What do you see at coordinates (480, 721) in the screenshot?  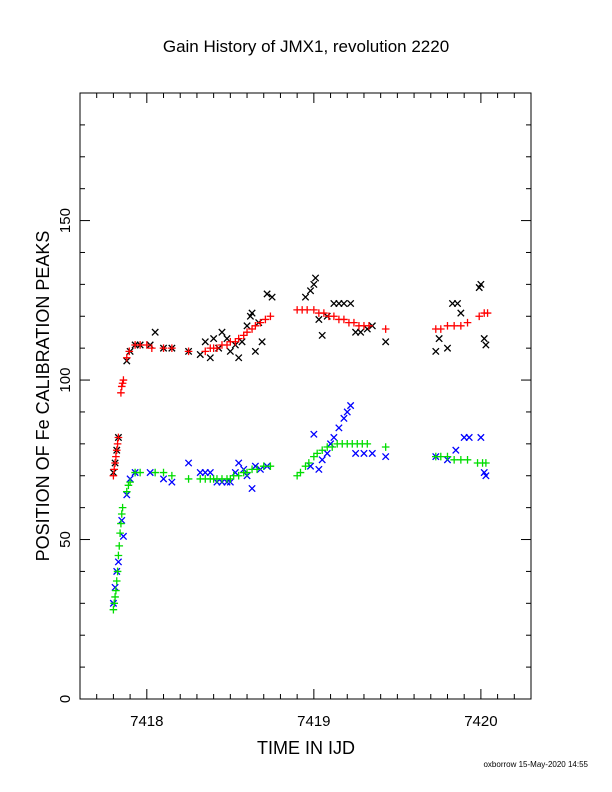 I see `x-tick-label: 7420` at bounding box center [480, 721].